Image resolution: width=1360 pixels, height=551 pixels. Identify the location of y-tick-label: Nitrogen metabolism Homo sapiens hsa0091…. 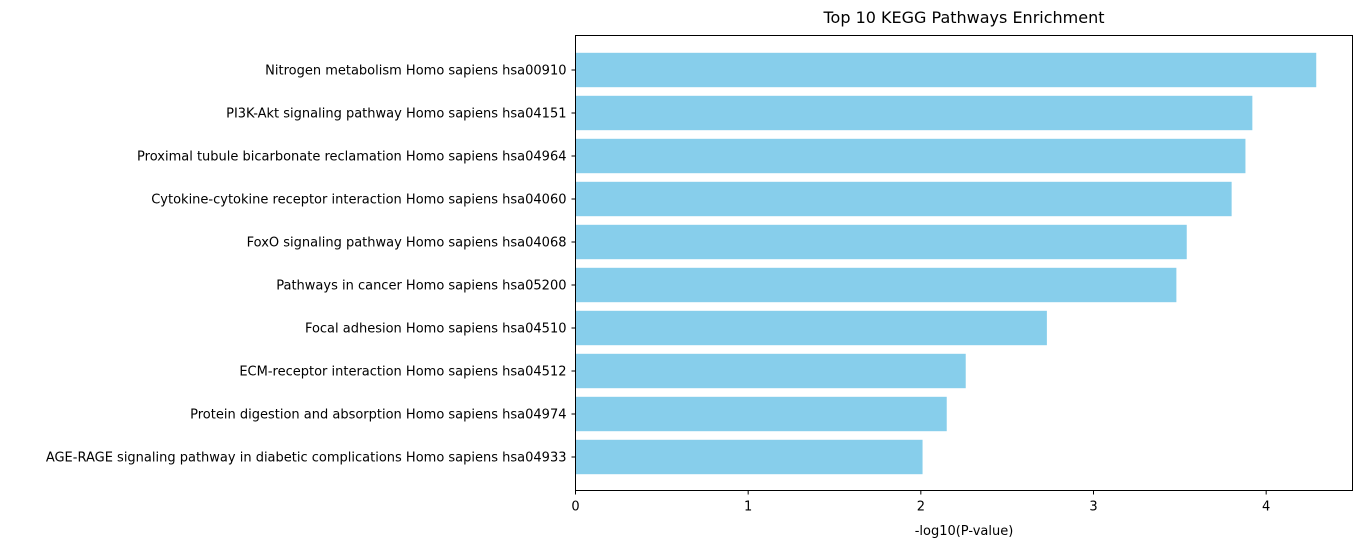
(415, 71).